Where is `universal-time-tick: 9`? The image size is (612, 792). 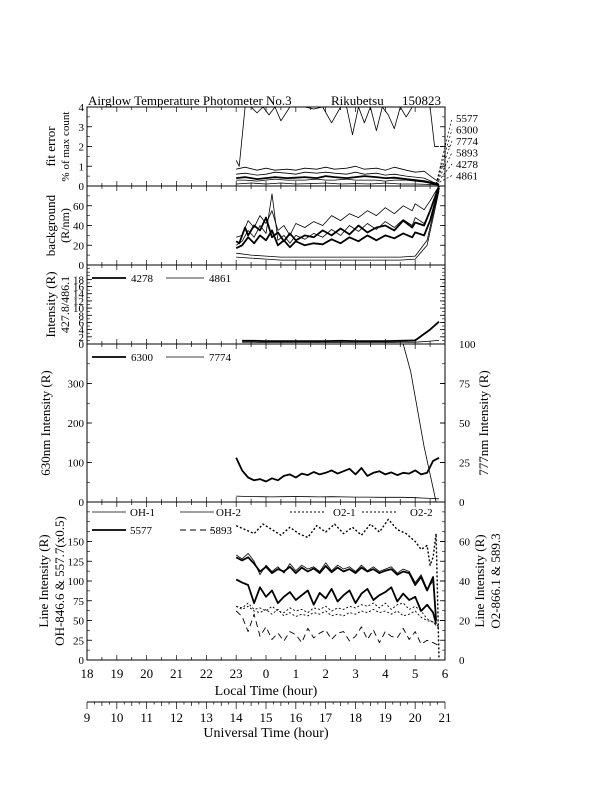 universal-time-tick: 9 is located at coordinates (87, 717).